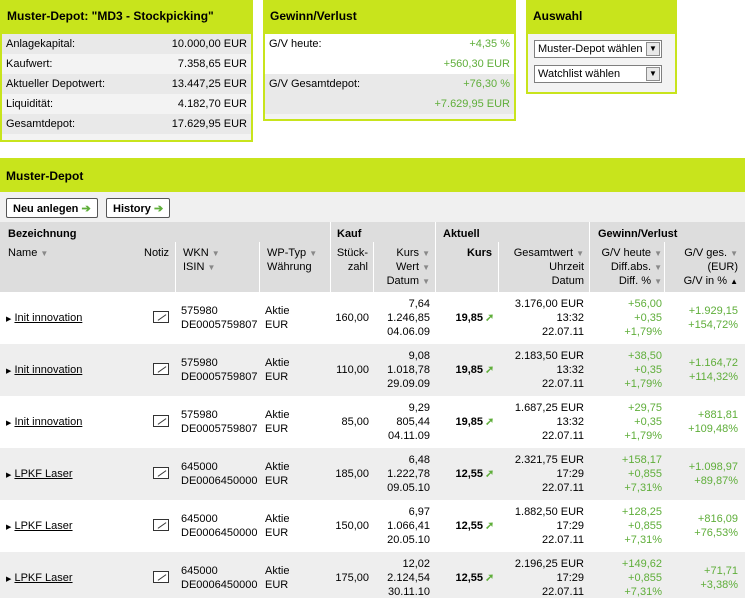 The width and height of the screenshot is (745, 598). I want to click on sort-gv-ges: G/V ges. ▼, so click(711, 253).